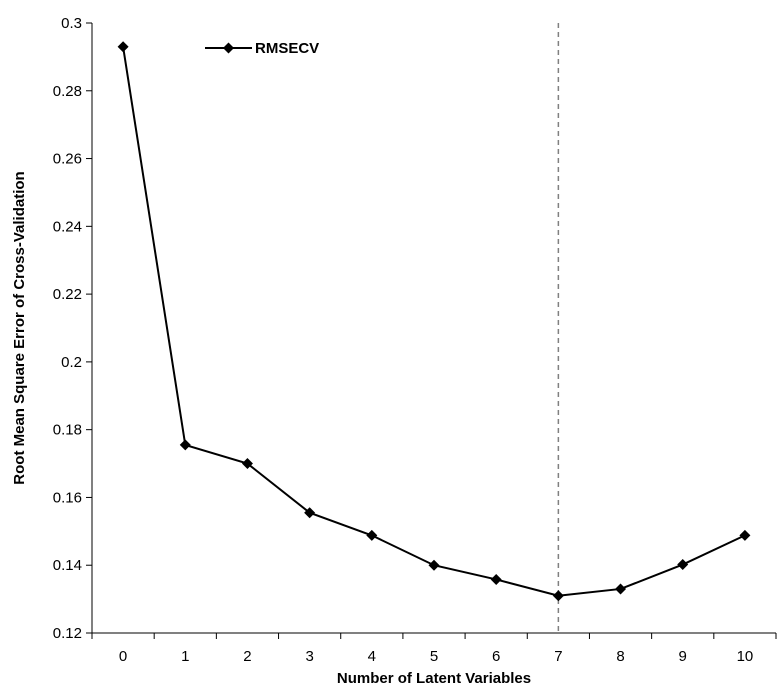  I want to click on x-tick-label: 5, so click(434, 656).